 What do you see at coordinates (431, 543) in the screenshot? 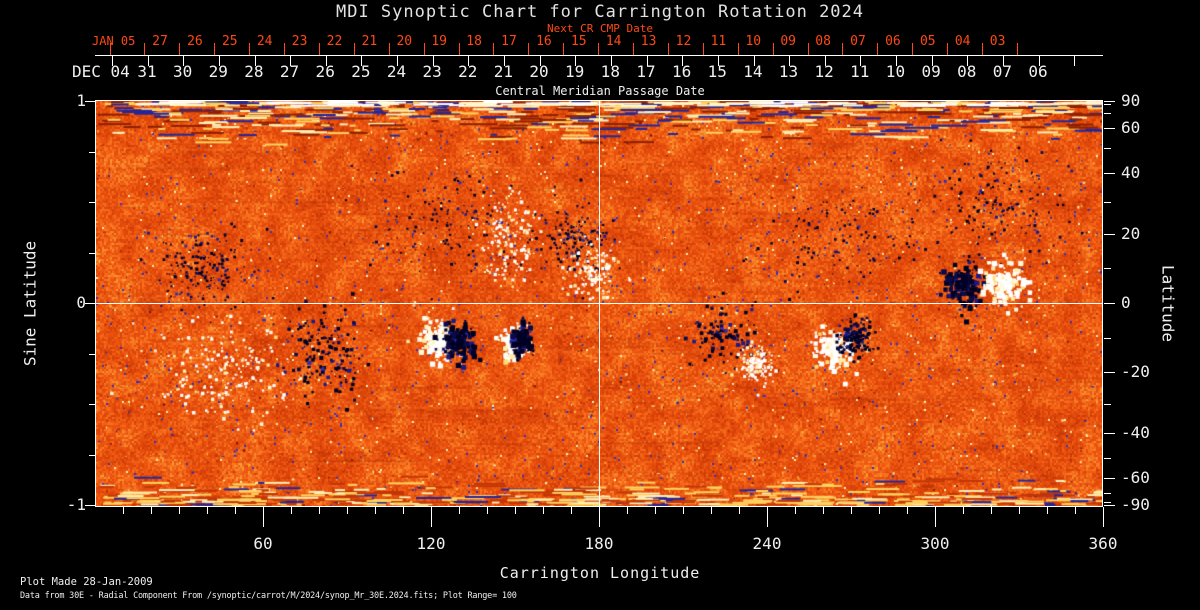
I see `bottom-tick-label: 120` at bounding box center [431, 543].